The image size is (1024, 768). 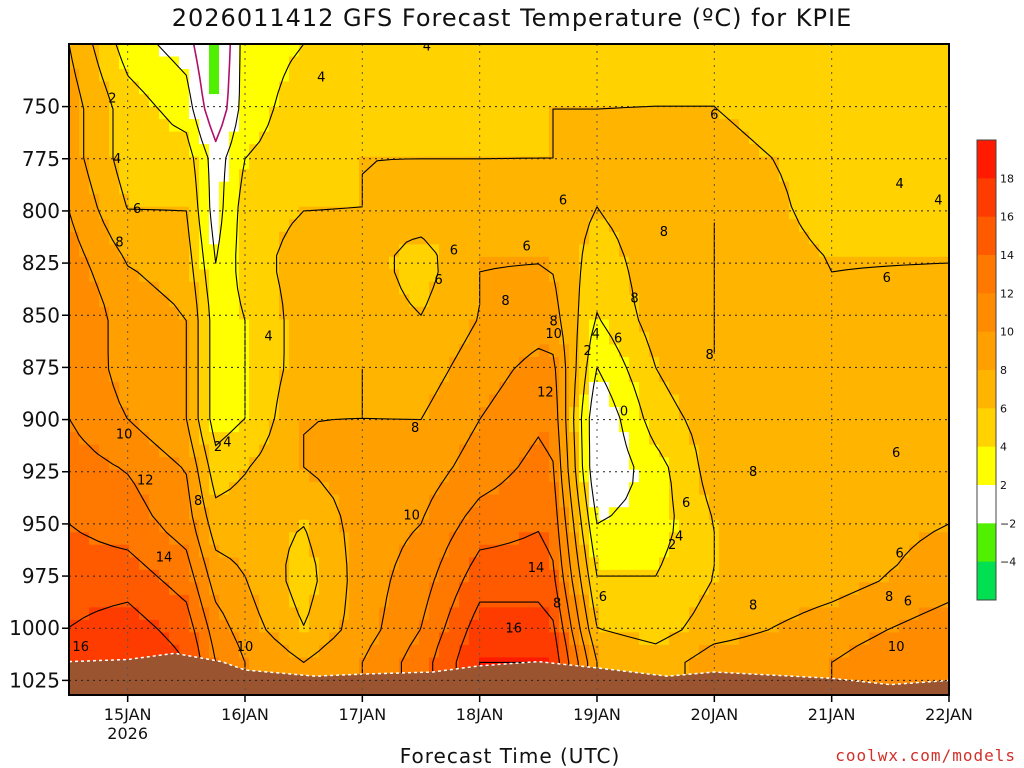 What do you see at coordinates (925, 755) in the screenshot?
I see `credit-link: coolwx.com/models` at bounding box center [925, 755].